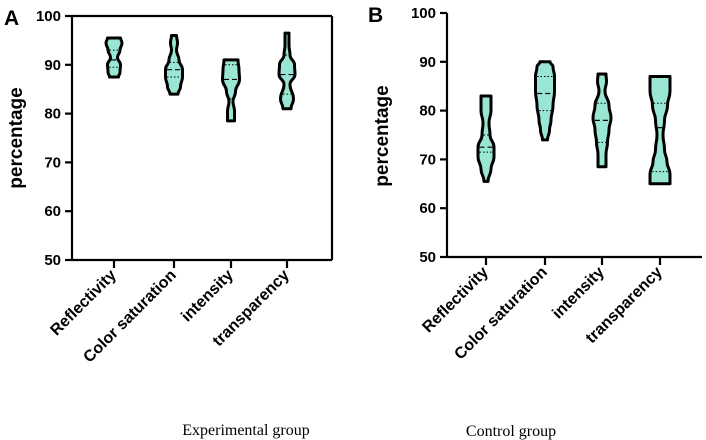  Describe the element at coordinates (578, 293) in the screenshot. I see `panel-b-category-label: intensity` at that location.